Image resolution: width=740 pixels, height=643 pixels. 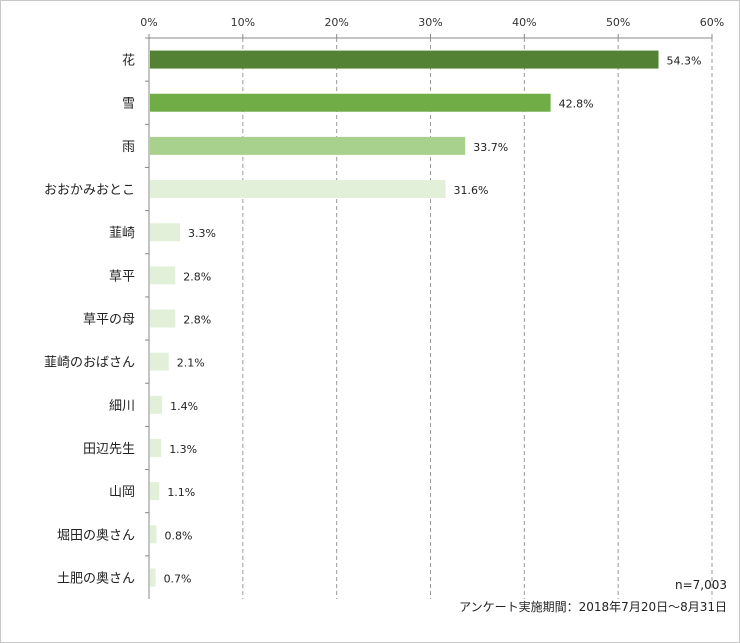 What do you see at coordinates (184, 406) in the screenshot?
I see `value-label: 1.4%` at bounding box center [184, 406].